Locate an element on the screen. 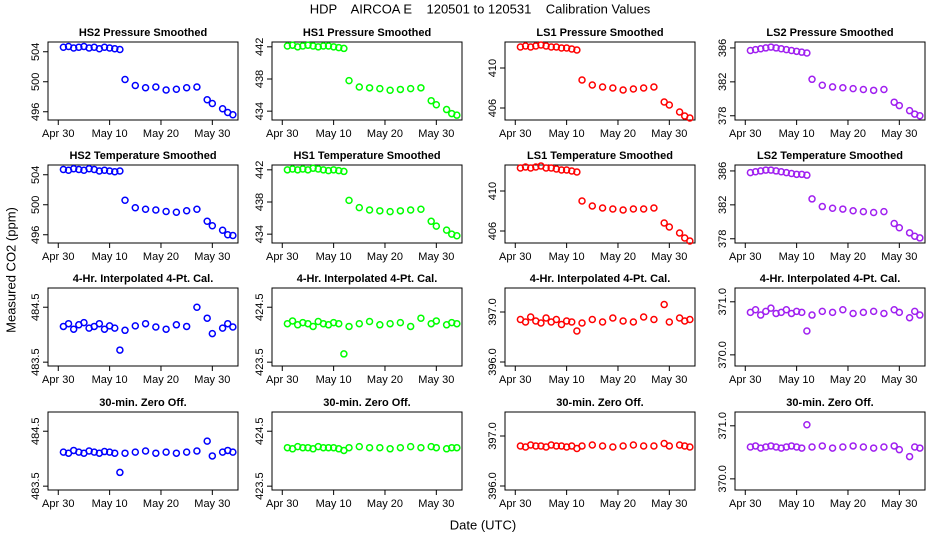 The image size is (936, 540). x-axis-label: Date (UTC) is located at coordinates (483, 524).